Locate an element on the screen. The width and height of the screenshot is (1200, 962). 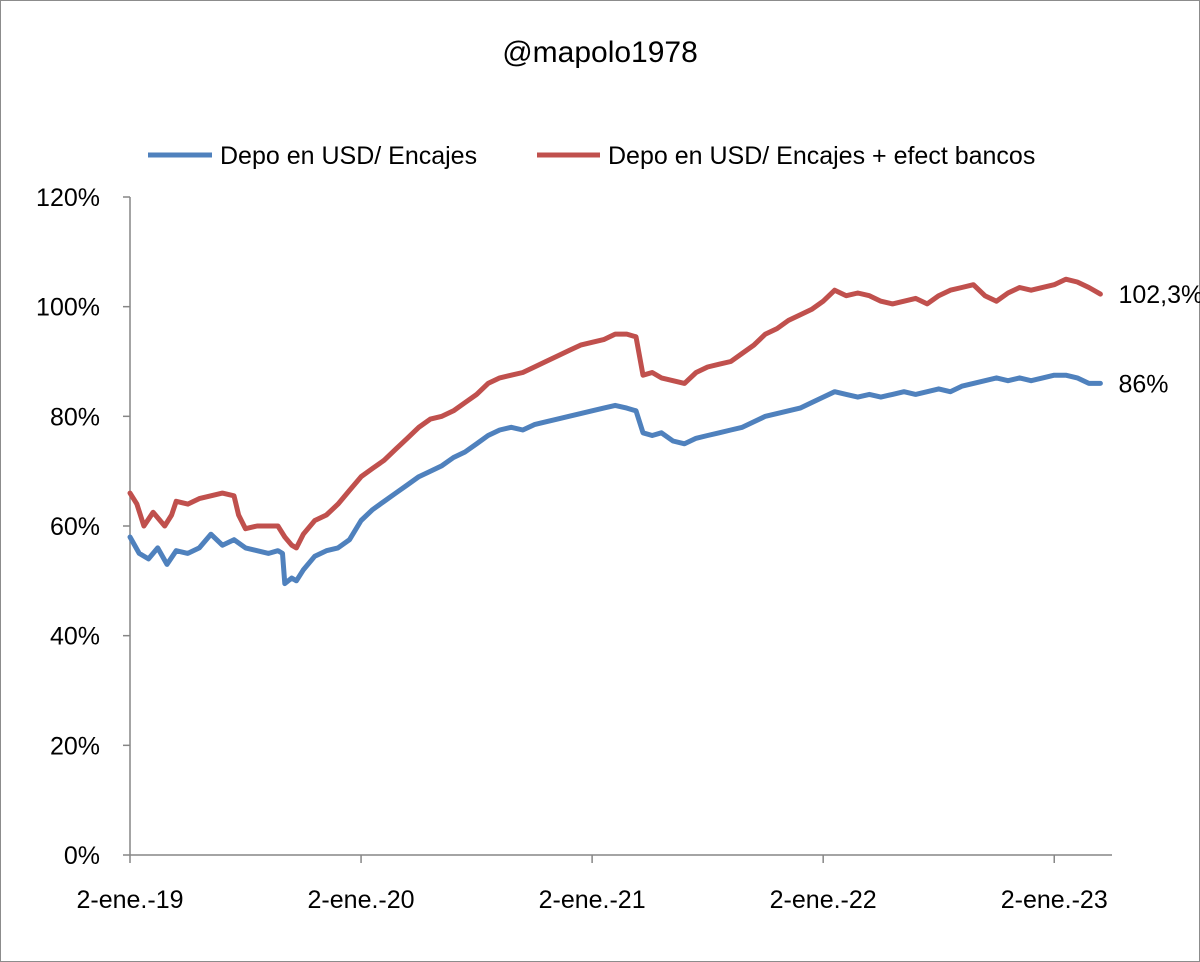
legend-label-series-1: Depo en USD/ Encajes is located at coordinates (348, 156).